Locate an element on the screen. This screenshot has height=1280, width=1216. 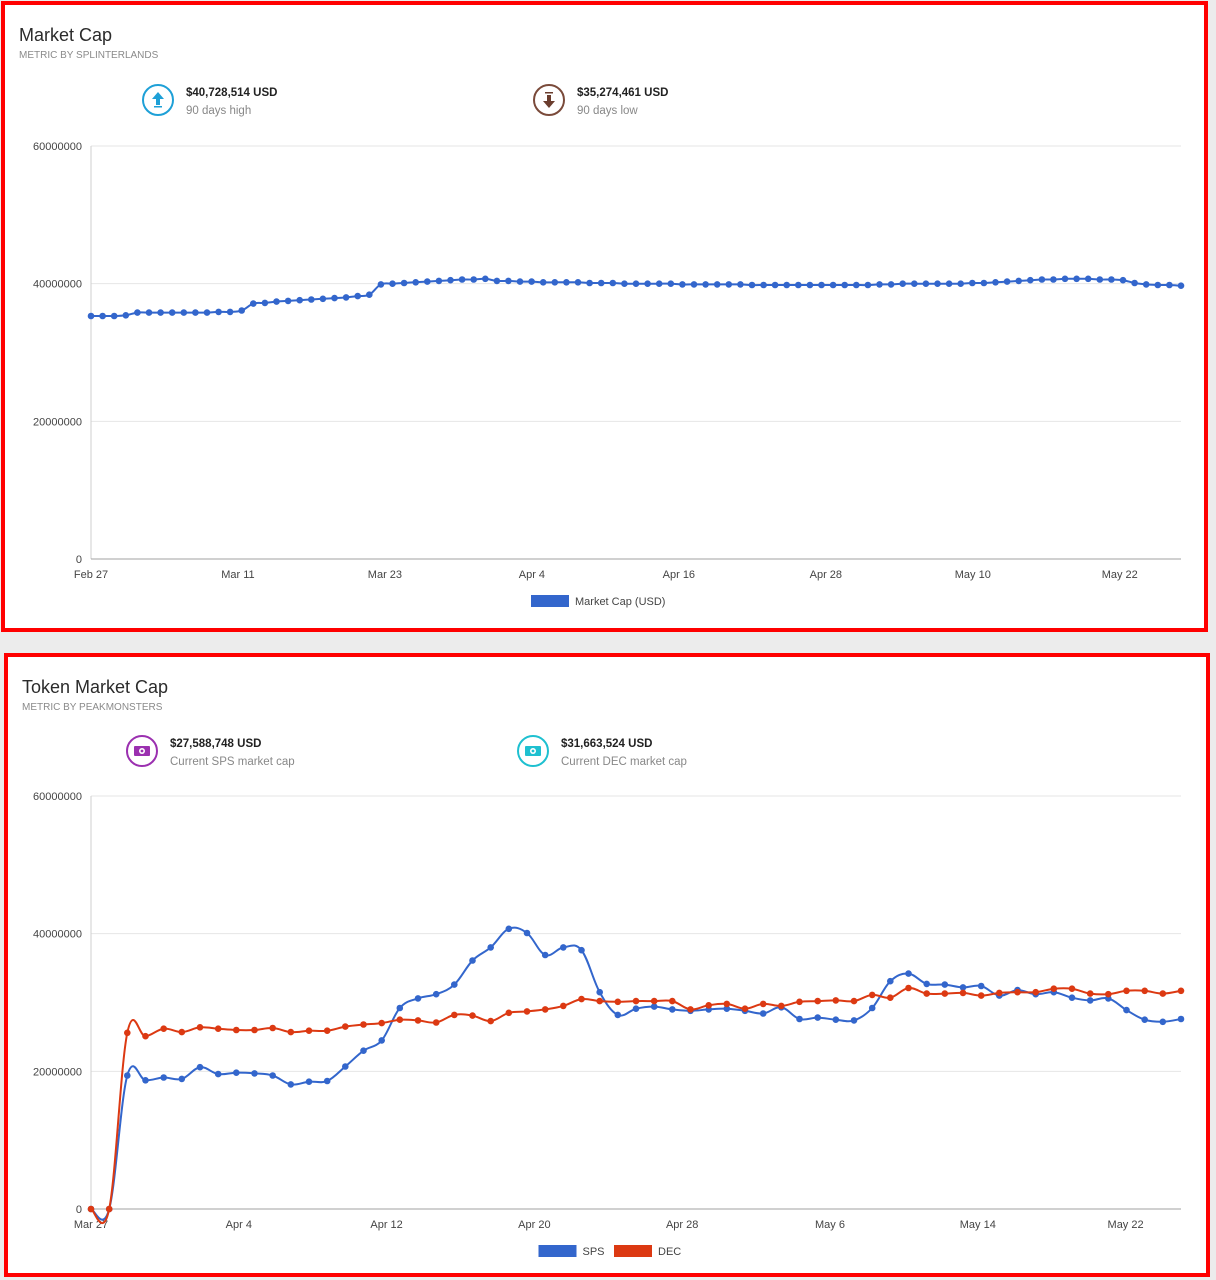
x-tick-label: Apr 16 is located at coordinates (679, 575).